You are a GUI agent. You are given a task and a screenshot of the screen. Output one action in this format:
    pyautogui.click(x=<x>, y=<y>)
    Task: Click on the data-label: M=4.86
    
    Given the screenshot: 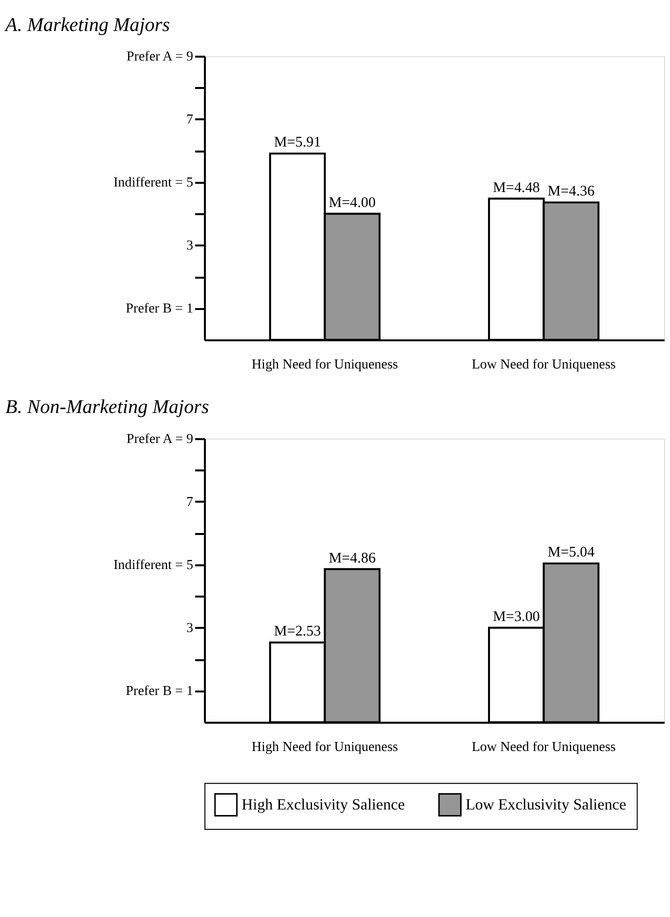 What is the action you would take?
    pyautogui.click(x=352, y=558)
    